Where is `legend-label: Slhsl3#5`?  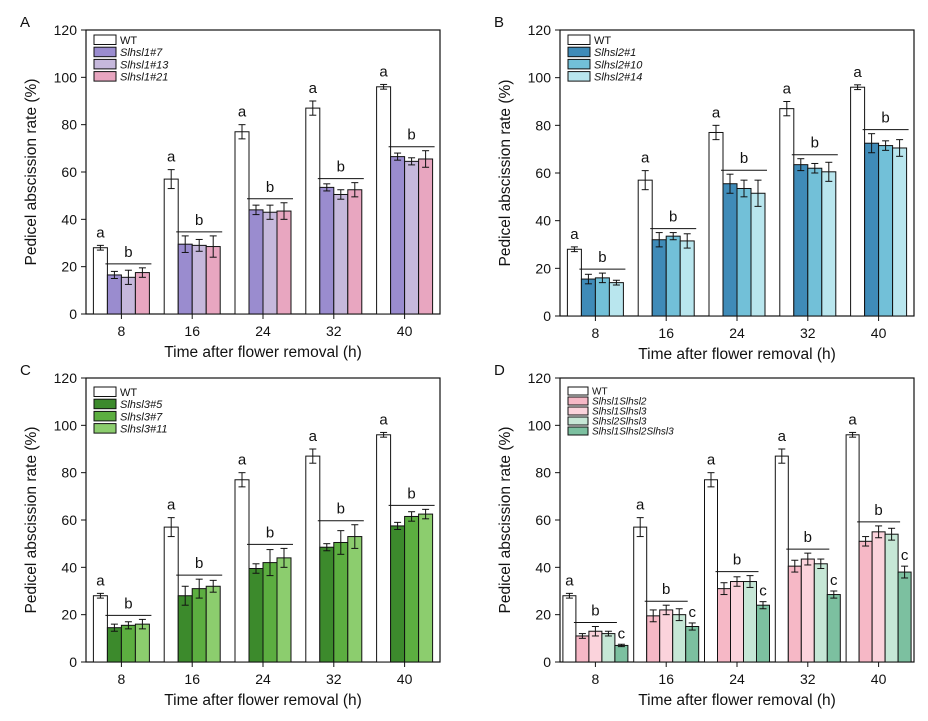
legend-label: Slhsl3#5 is located at coordinates (141, 405).